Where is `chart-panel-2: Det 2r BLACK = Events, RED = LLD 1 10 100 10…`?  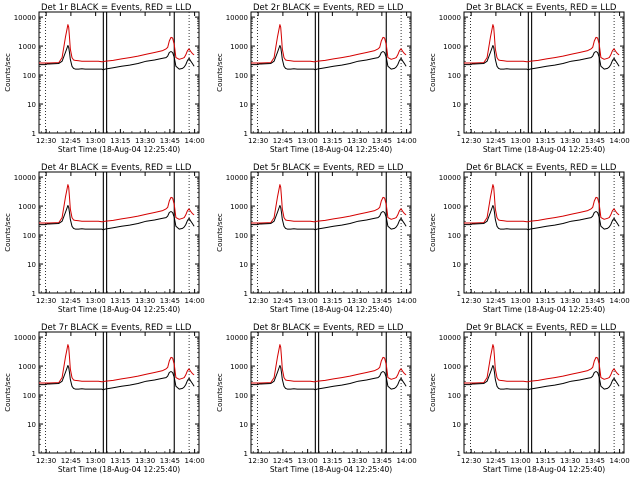 chart-panel-2: Det 2r BLACK = Events, RED = LLD 1 10 100 10… is located at coordinates (316, 78).